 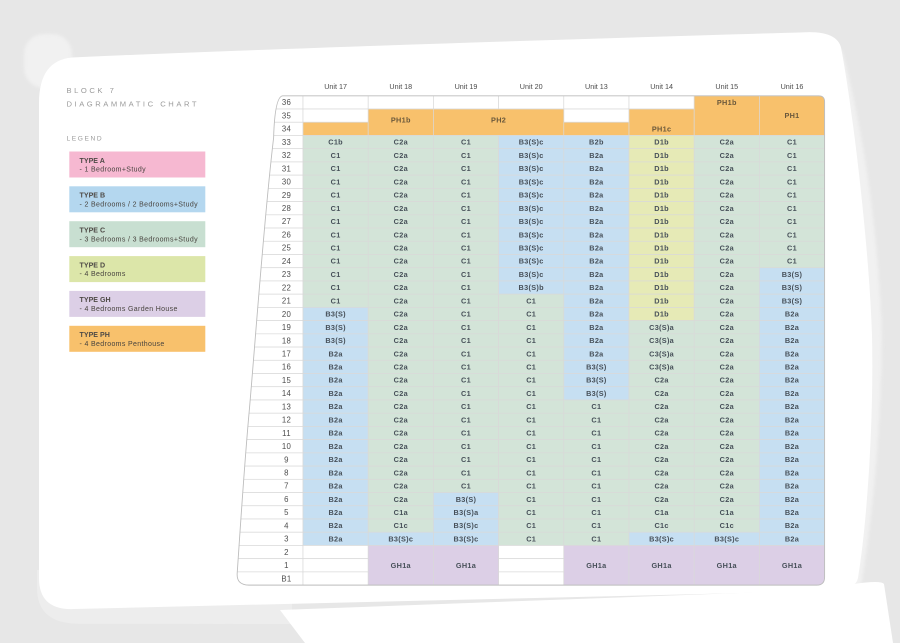 I want to click on svg-text: 11, so click(x=286, y=433).